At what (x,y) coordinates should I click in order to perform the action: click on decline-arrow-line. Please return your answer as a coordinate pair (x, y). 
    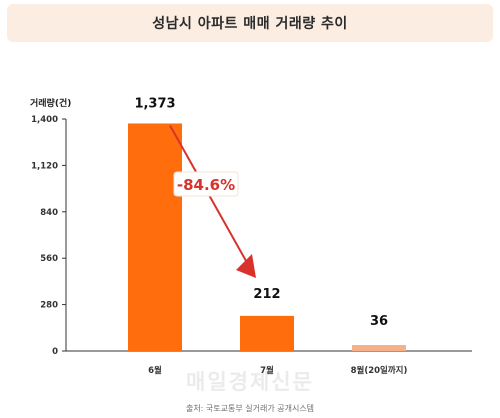
    Looking at the image, I should click on (210, 196).